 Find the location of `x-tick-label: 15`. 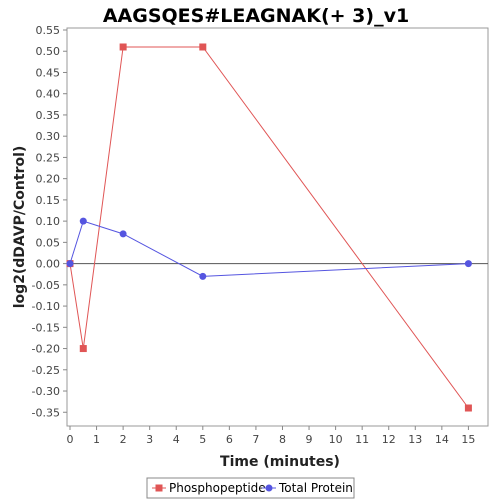

x-tick-label: 15 is located at coordinates (468, 439).